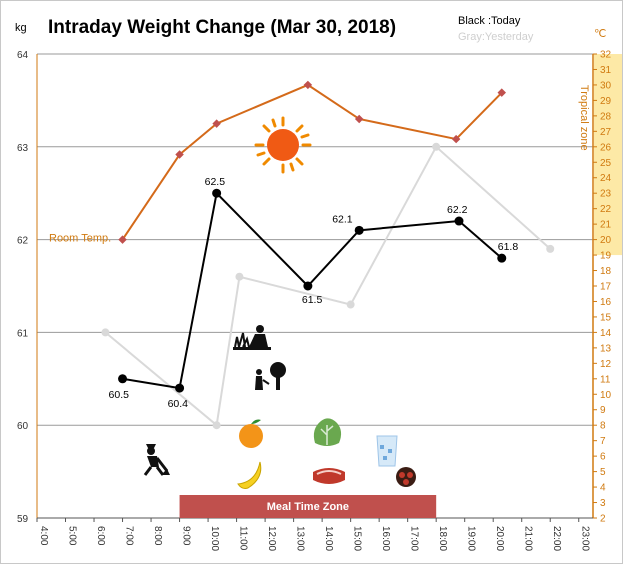 The width and height of the screenshot is (623, 564). I want to click on y-right-tick-label: 8, so click(603, 426).